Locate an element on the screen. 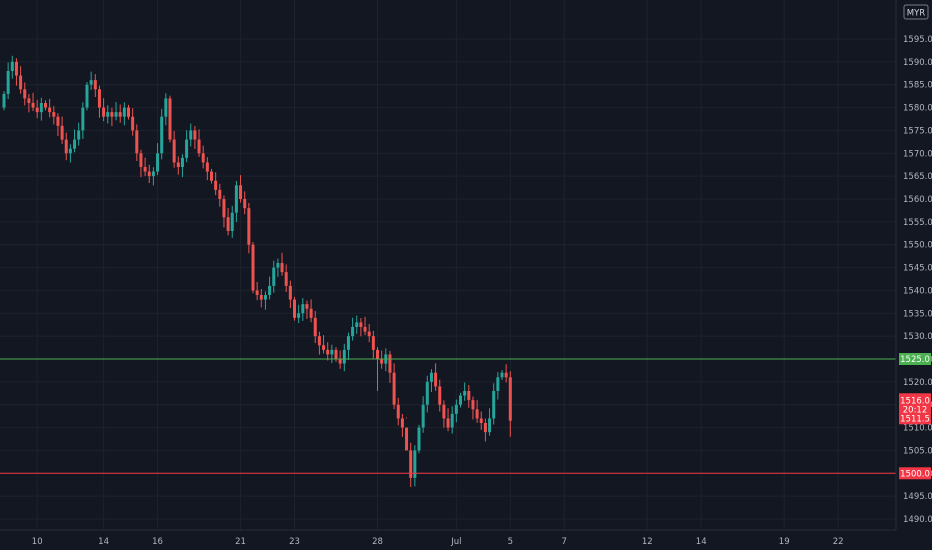 Image resolution: width=932 pixels, height=550 pixels. price-tick-label: 1580.0 is located at coordinates (917, 109).